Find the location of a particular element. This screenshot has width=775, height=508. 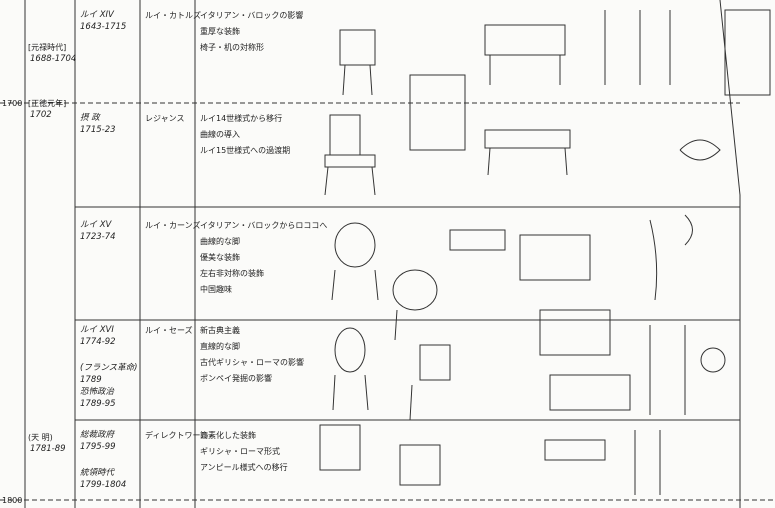

period: 1643-1715 is located at coordinates (103, 27).